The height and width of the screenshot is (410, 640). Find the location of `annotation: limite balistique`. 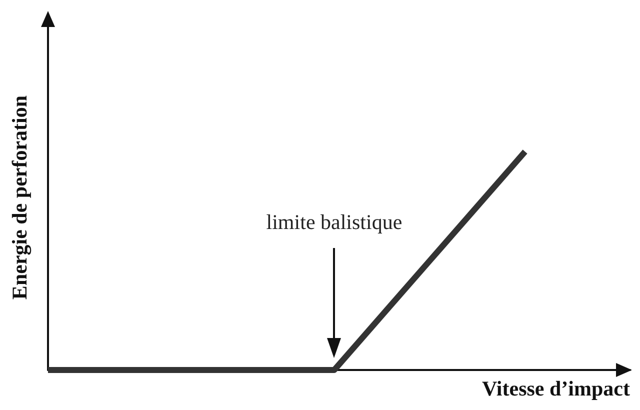

annotation: limite balistique is located at coordinates (334, 222).